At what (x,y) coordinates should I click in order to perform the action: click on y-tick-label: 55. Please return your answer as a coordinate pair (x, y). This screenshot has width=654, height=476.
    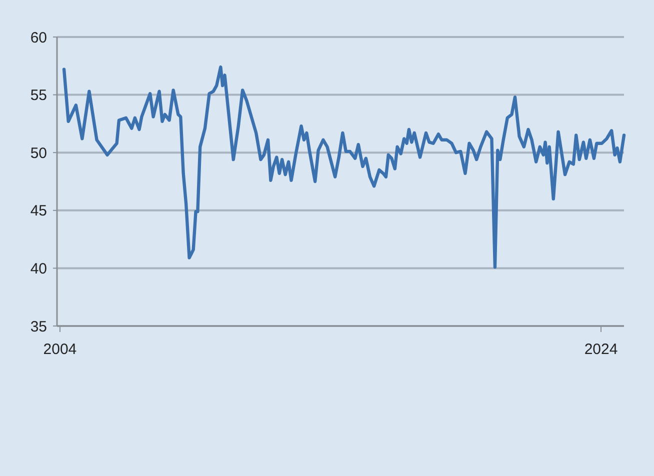
    Looking at the image, I should click on (38, 95).